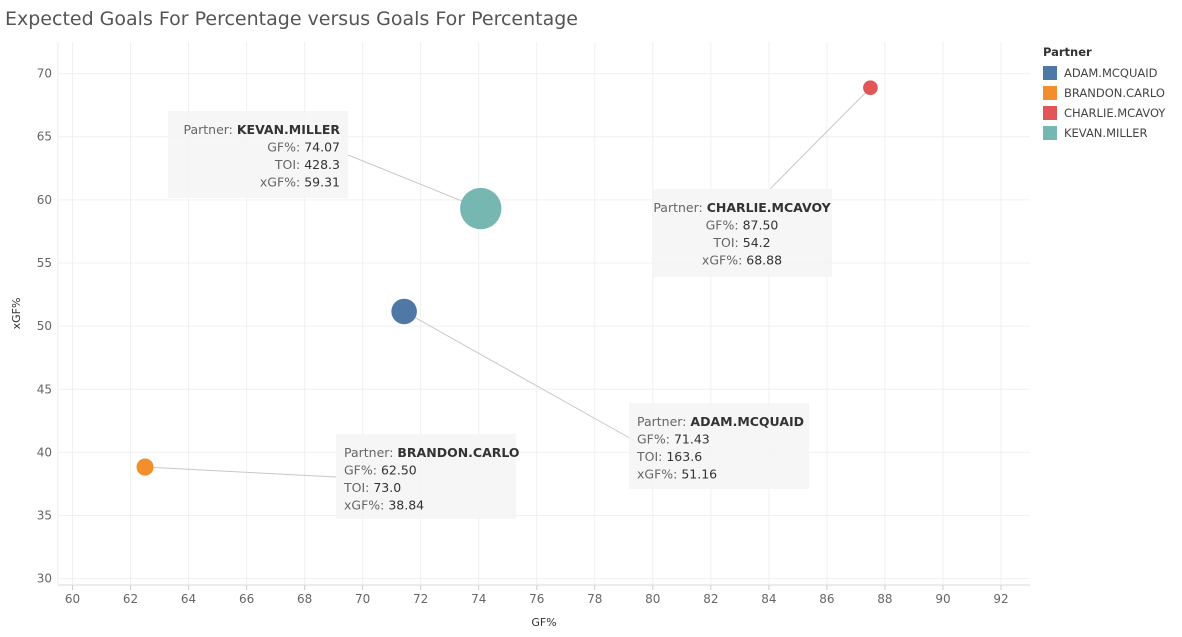 This screenshot has height=637, width=1182. I want to click on annotation-line: Partner: CHARLIE.MCAVOY, so click(742, 207).